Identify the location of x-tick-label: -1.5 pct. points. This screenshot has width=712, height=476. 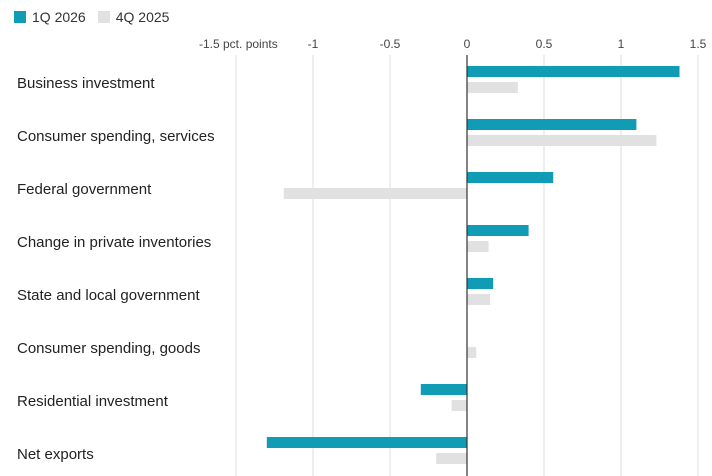
(238, 44).